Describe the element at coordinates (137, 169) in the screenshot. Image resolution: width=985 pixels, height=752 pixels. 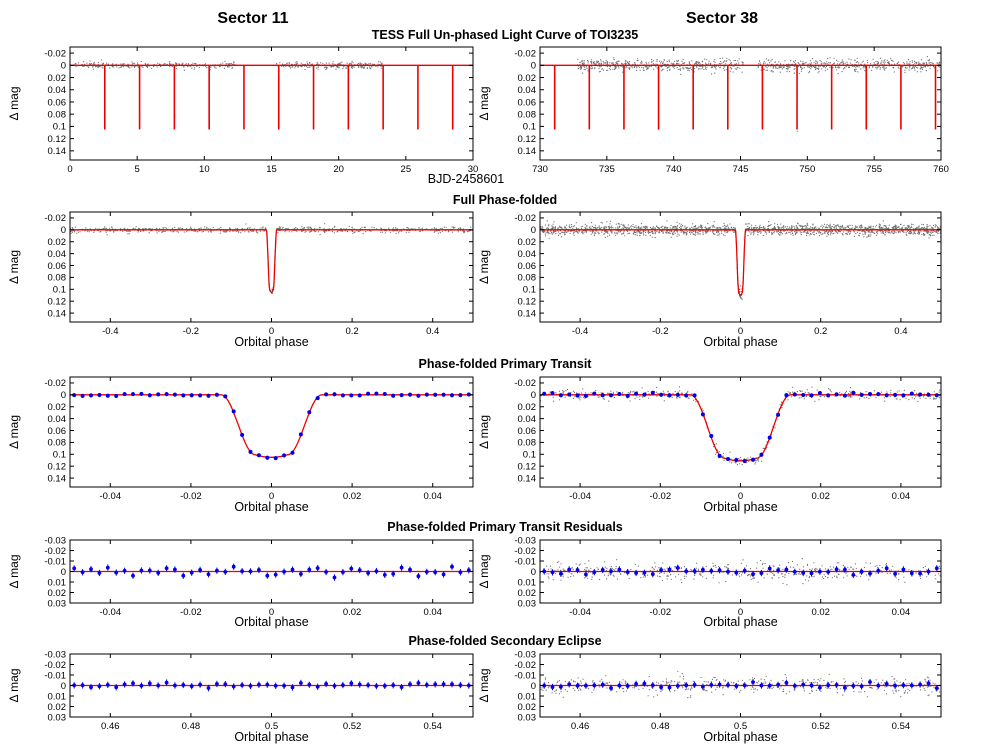
I see `x-tick-label: 5` at that location.